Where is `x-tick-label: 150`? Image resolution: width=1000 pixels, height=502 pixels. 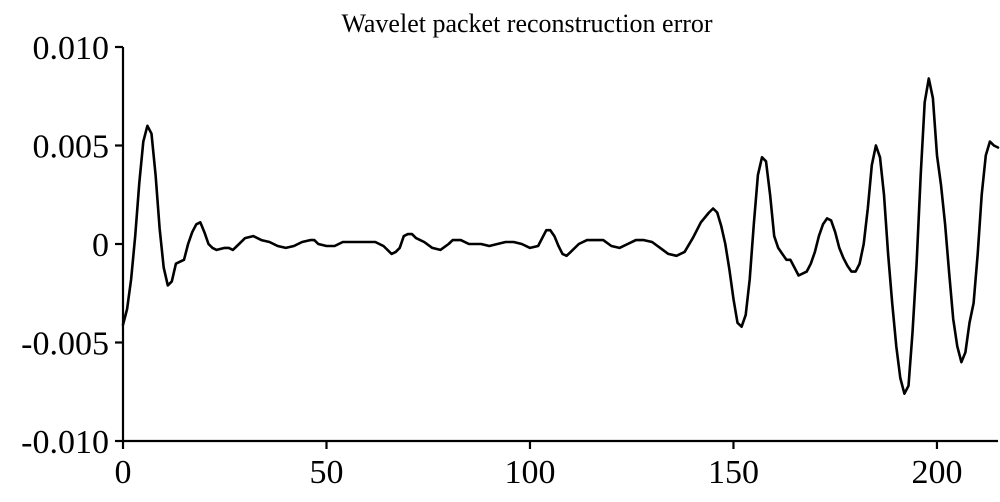
x-tick-label: 150 is located at coordinates (733, 472).